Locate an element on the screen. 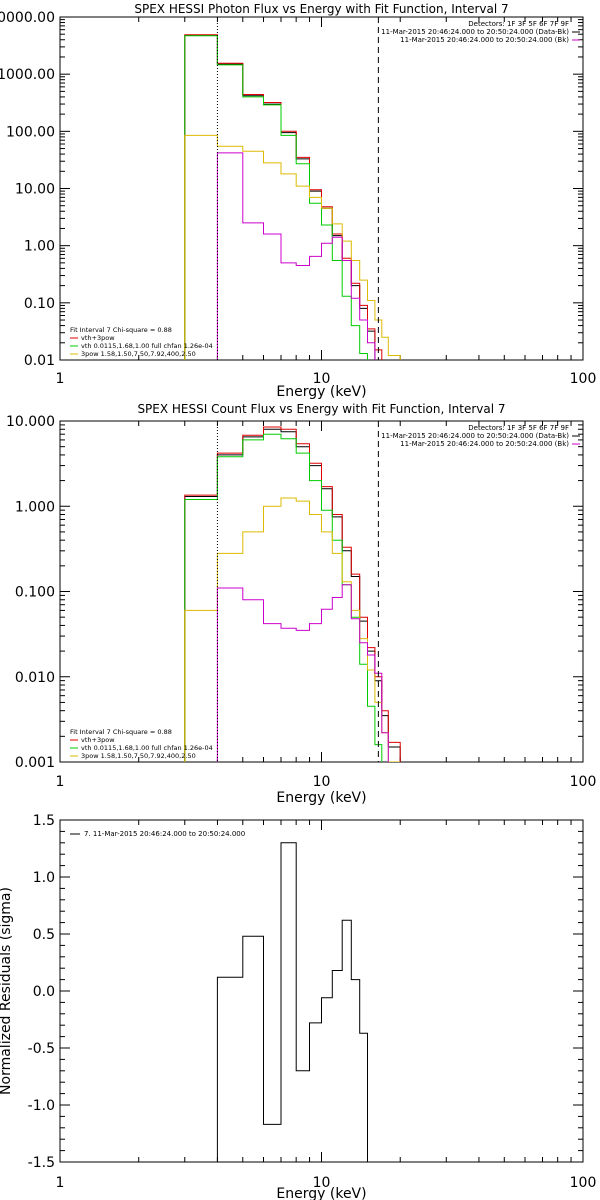 This screenshot has width=600, height=1200. y-tick-label: 1.5 is located at coordinates (44, 821).